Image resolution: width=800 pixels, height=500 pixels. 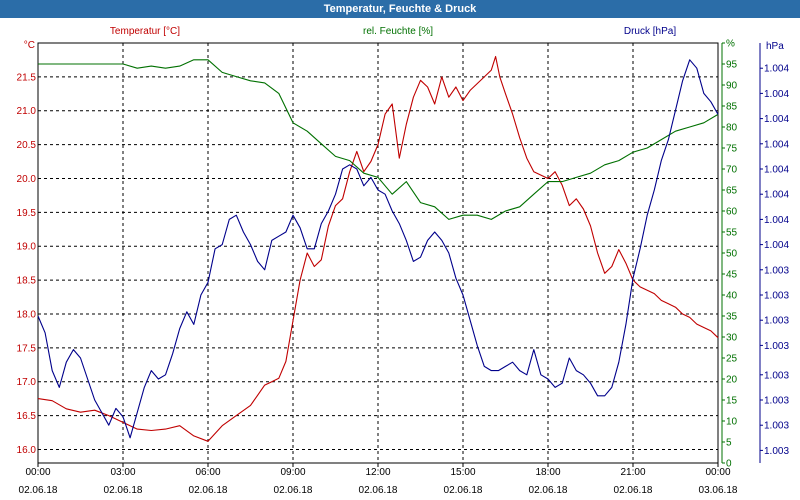 What do you see at coordinates (293, 490) in the screenshot?
I see `x-tick-date-3: 02.06.18` at bounding box center [293, 490].